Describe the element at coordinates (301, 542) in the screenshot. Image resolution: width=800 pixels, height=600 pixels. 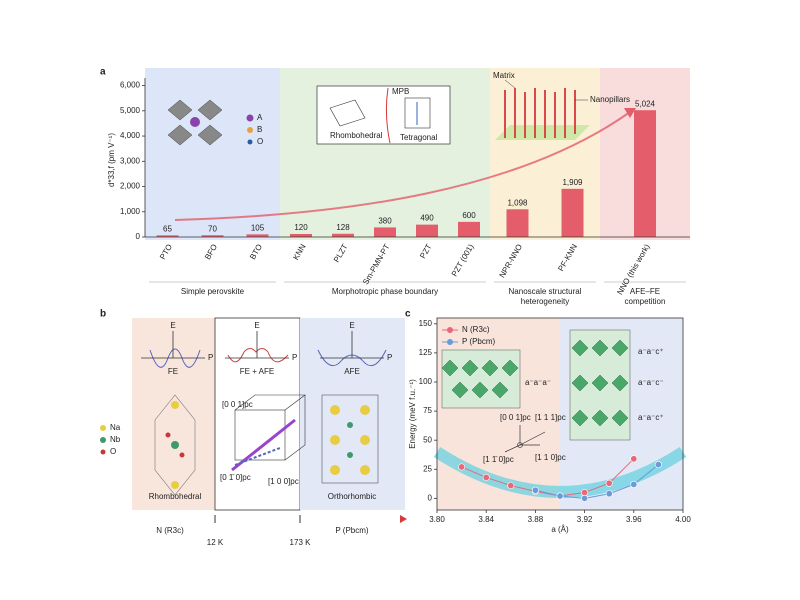
I see `transition-label: 173 K` at that location.